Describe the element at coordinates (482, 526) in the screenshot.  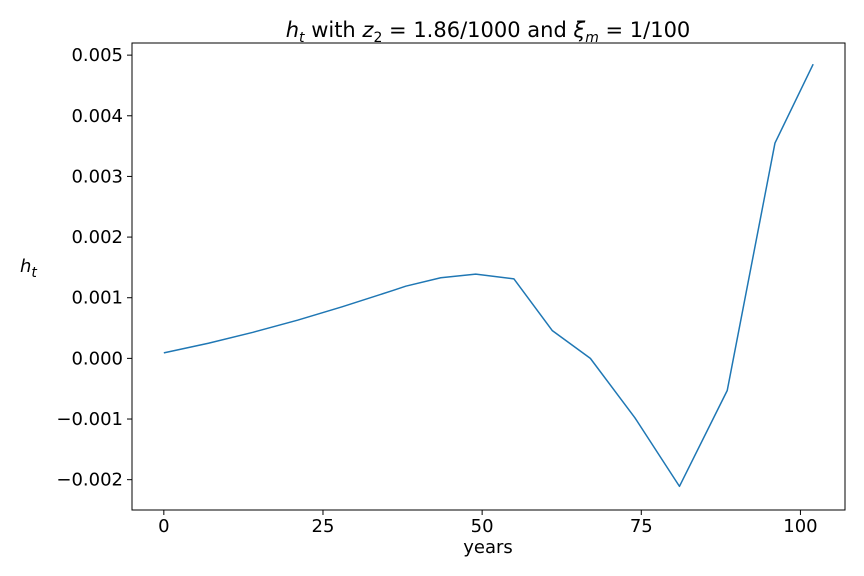
I see `x-tick-label: 50` at that location.